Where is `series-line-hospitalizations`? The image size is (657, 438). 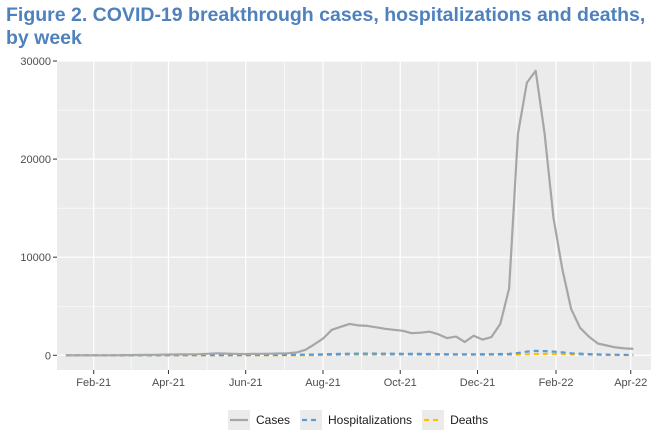 series-line-hospitalizations is located at coordinates (349, 353).